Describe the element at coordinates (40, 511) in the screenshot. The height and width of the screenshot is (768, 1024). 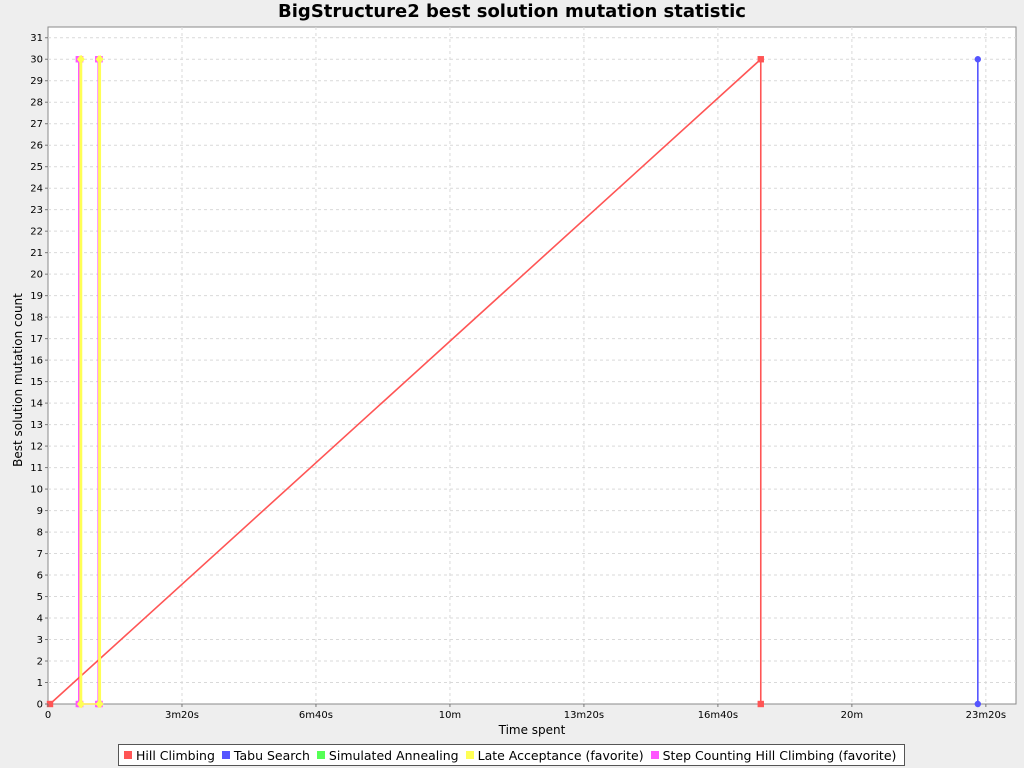
I see `y-tick-label: 9` at that location.